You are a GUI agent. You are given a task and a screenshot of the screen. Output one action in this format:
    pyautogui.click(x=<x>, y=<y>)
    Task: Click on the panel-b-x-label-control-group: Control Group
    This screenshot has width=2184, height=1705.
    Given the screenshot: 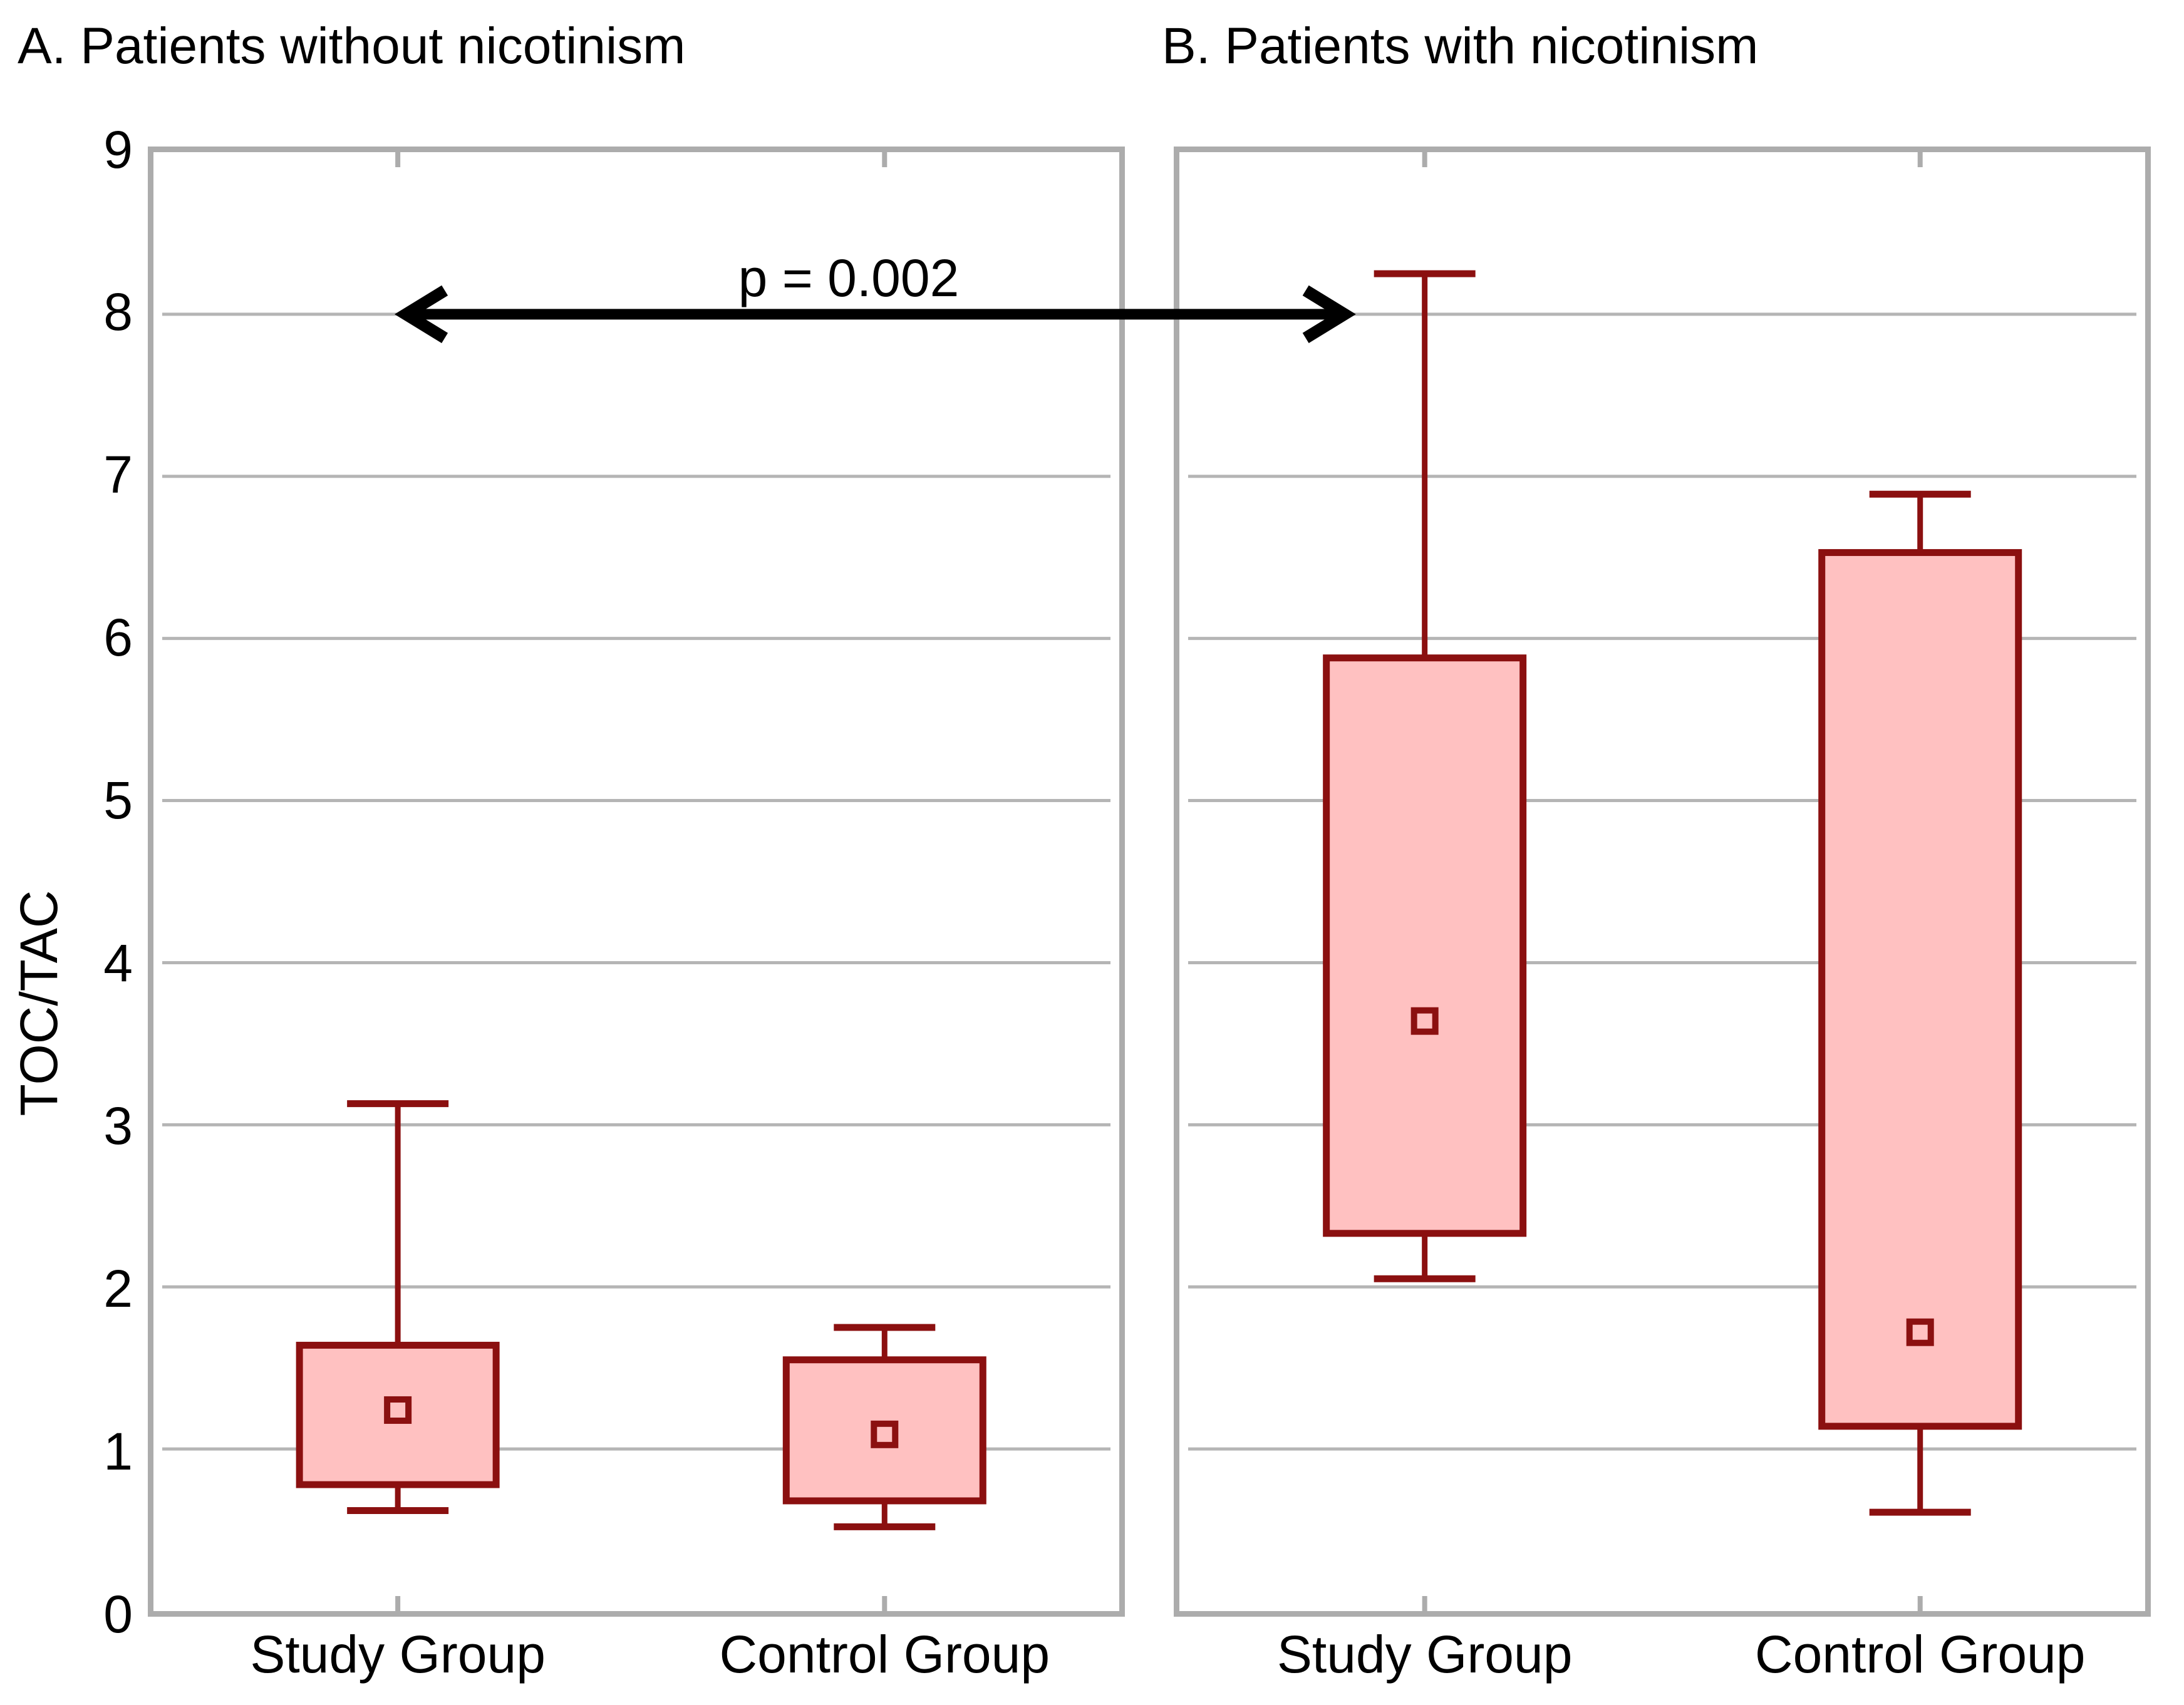 What is the action you would take?
    pyautogui.click(x=1920, y=1655)
    